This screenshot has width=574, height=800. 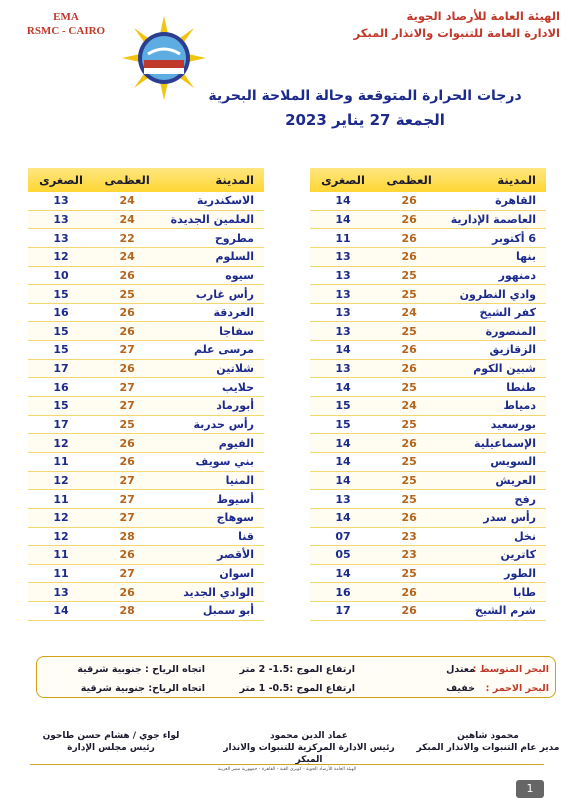 What do you see at coordinates (237, 387) in the screenshot?
I see `city-cell: حلايب` at bounding box center [237, 387].